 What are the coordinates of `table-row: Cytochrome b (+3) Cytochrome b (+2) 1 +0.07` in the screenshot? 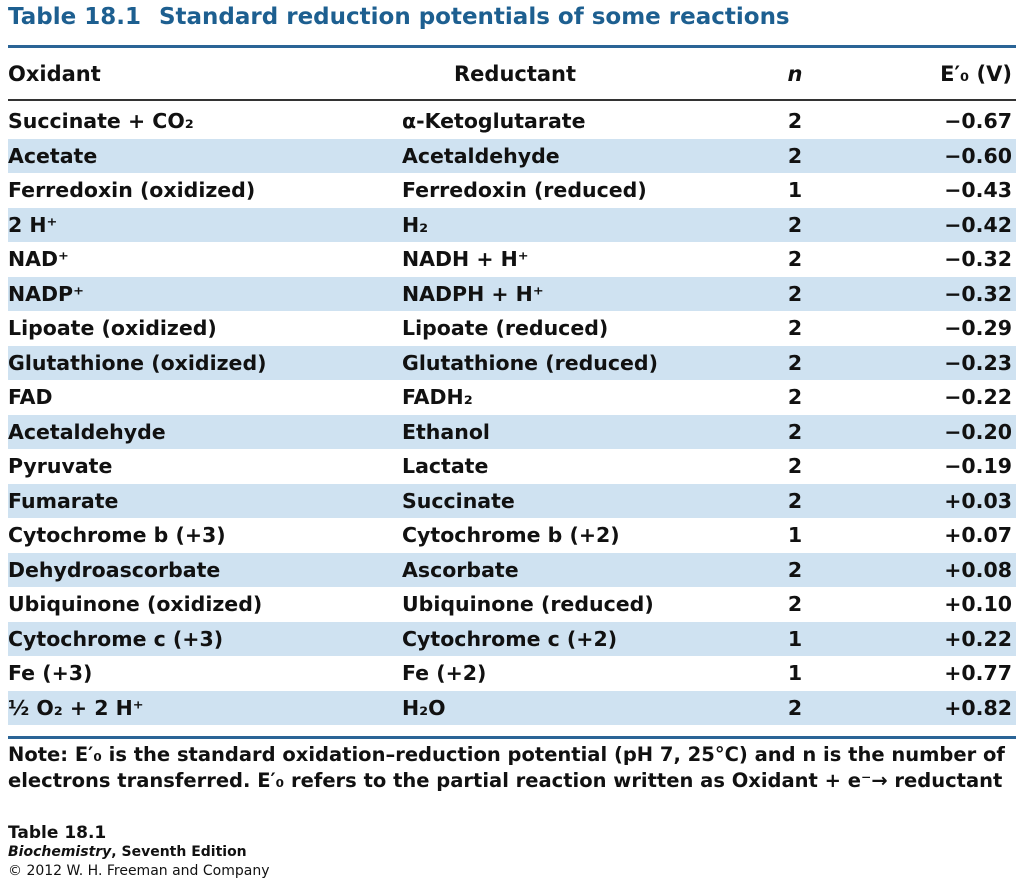 It's located at (512, 535).